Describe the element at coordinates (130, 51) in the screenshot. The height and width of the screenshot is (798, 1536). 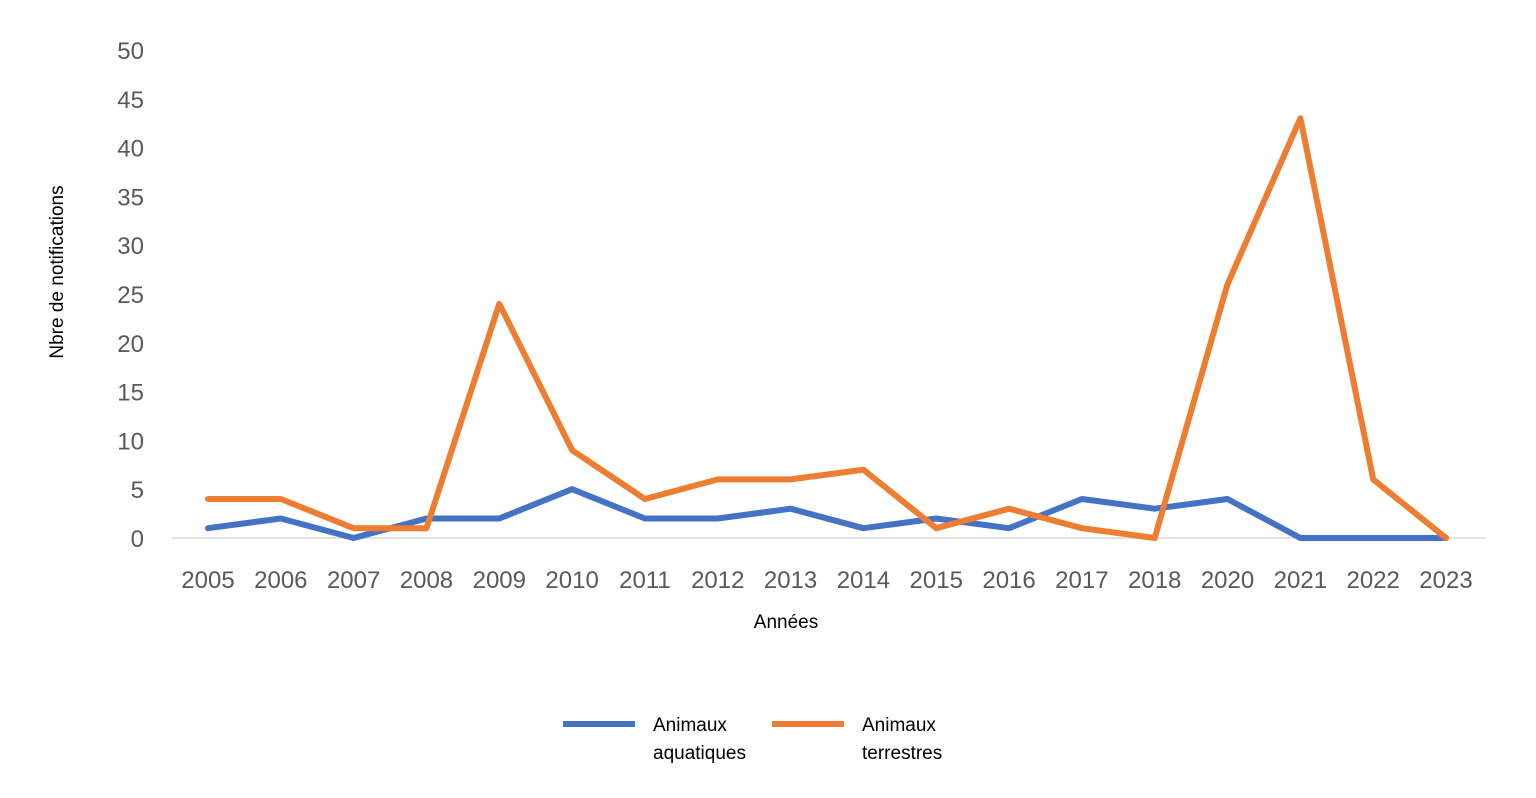
I see `y-tick-label: 50` at that location.